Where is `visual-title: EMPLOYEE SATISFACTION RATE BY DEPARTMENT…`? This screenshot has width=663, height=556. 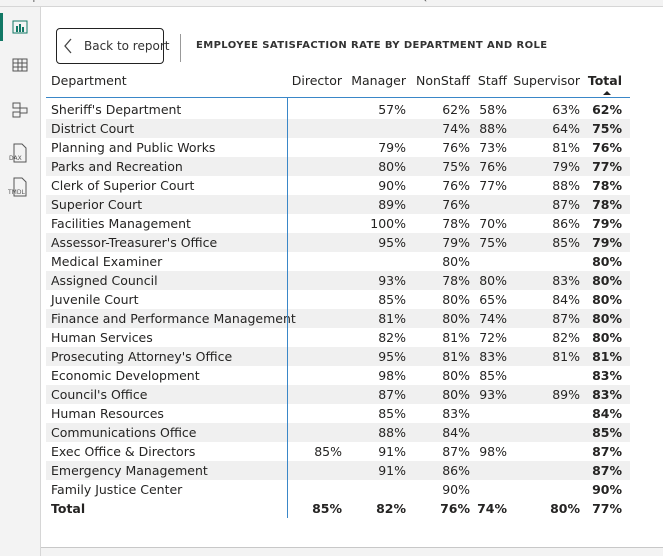
visual-title: EMPLOYEE SATISFACTION RATE BY DEPARTMENT… is located at coordinates (372, 45).